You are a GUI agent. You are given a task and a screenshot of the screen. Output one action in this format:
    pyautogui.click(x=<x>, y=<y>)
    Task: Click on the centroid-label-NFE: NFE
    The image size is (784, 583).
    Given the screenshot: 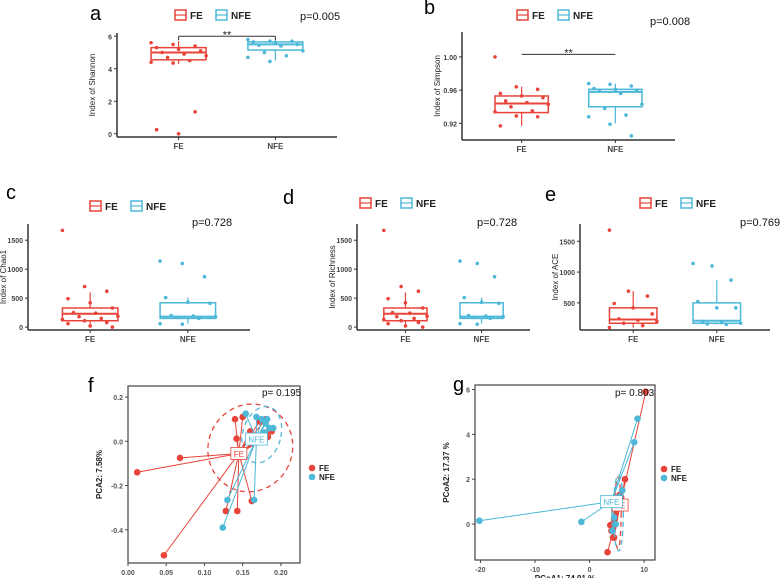 What is the action you would take?
    pyautogui.click(x=611, y=502)
    